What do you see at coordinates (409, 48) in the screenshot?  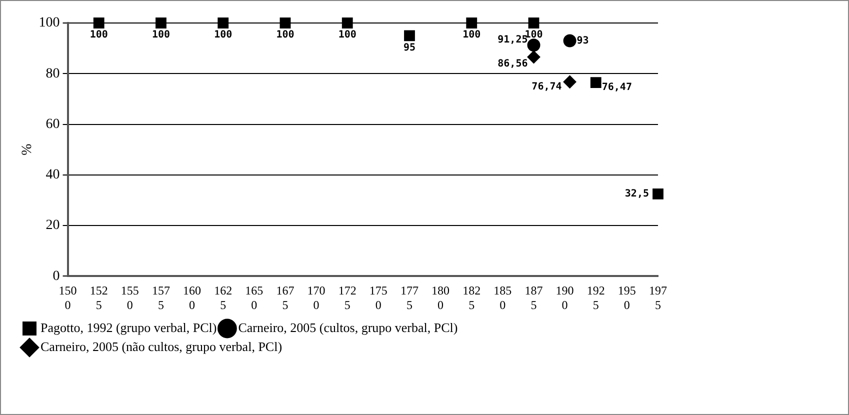 I see `data-label: 95` at bounding box center [409, 48].